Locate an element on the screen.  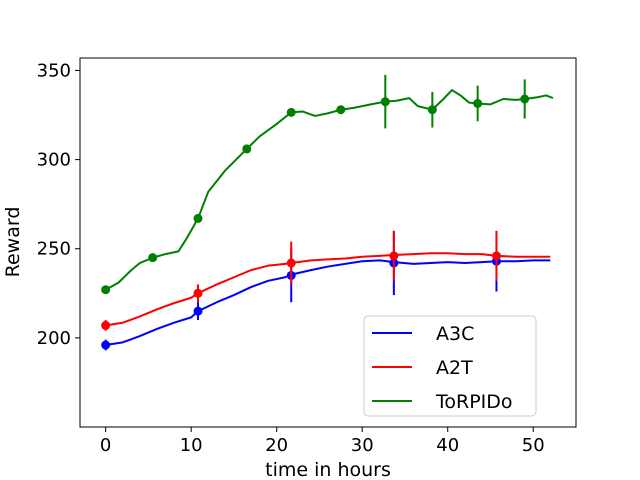
legend-entries: A3C A2T ToRPIDo is located at coordinates (442, 368).